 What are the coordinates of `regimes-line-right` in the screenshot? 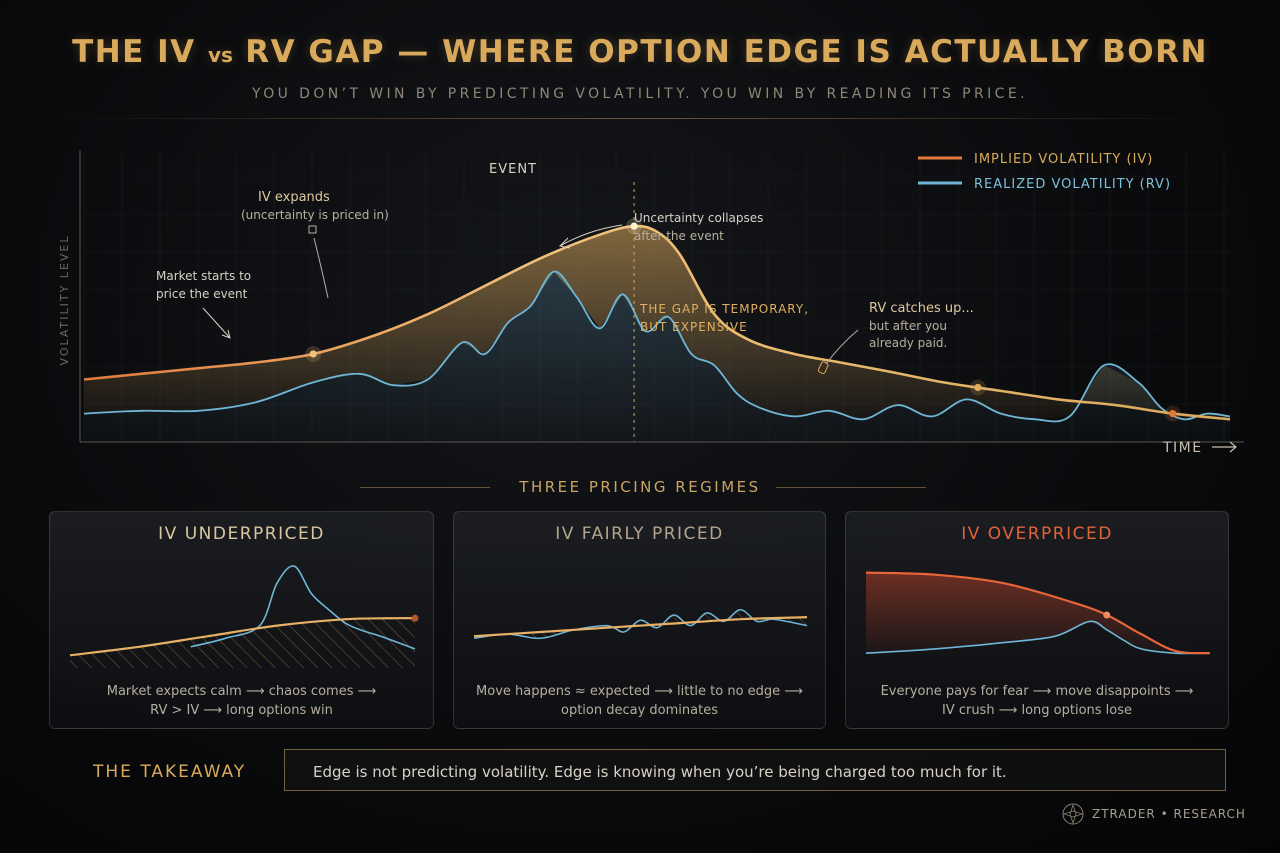 It's located at (851, 487).